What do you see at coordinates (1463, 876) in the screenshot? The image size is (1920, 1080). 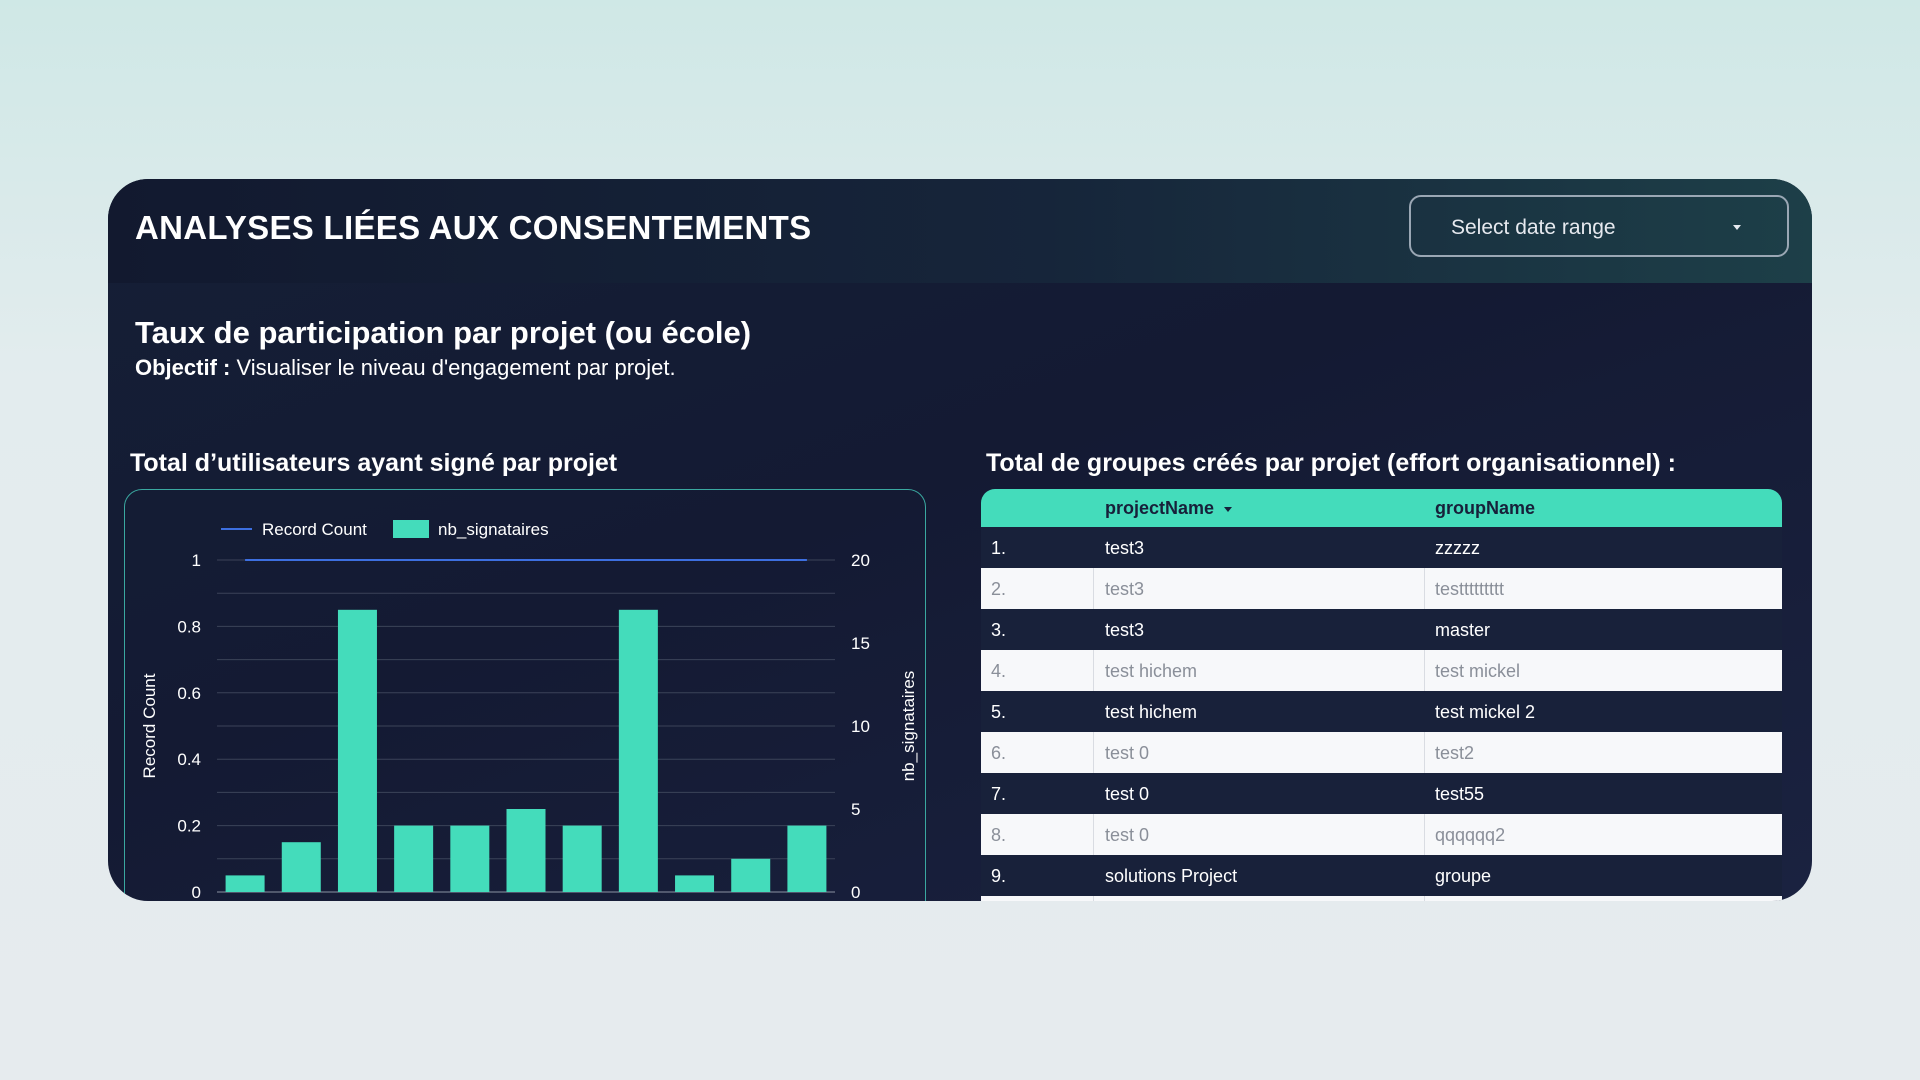 I see `cell-groupname: groupe` at bounding box center [1463, 876].